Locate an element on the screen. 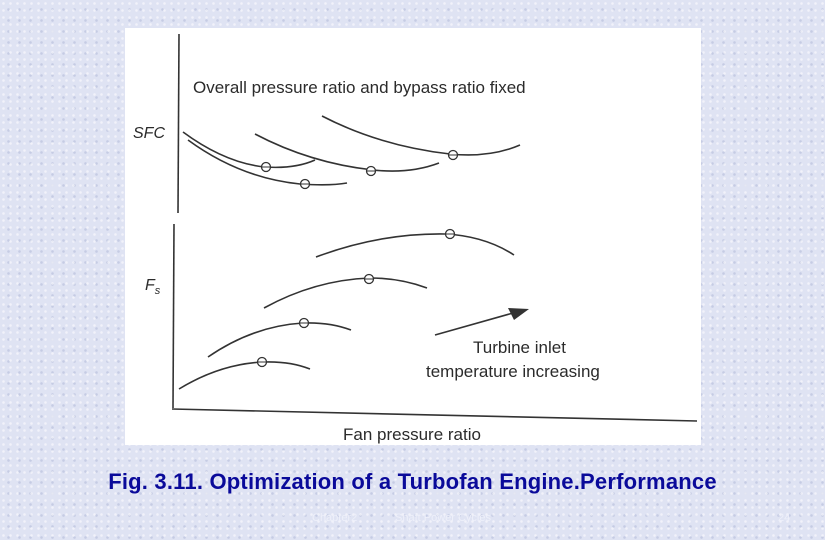 The image size is (825, 540). fs-axis-label: Fs is located at coordinates (153, 287).